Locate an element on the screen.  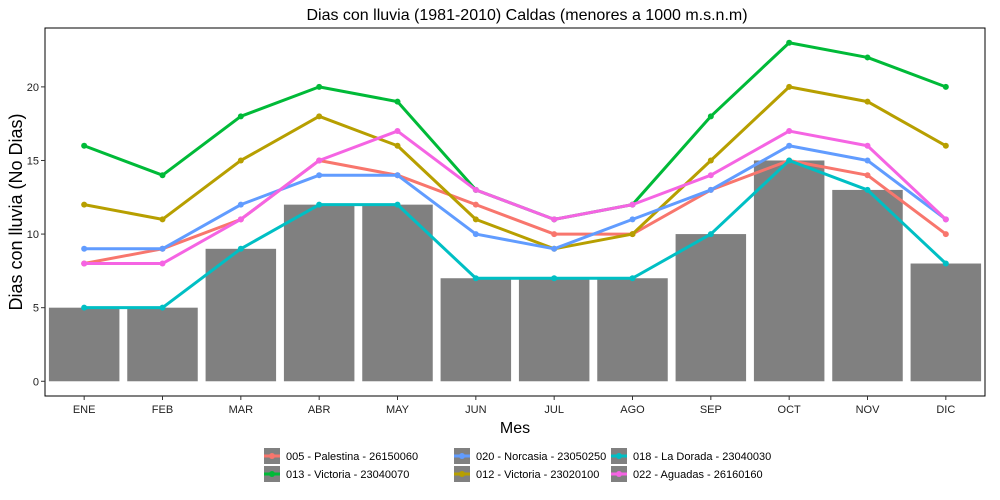
legend-label: 022 - Aguadas - 26160160 is located at coordinates (698, 475).